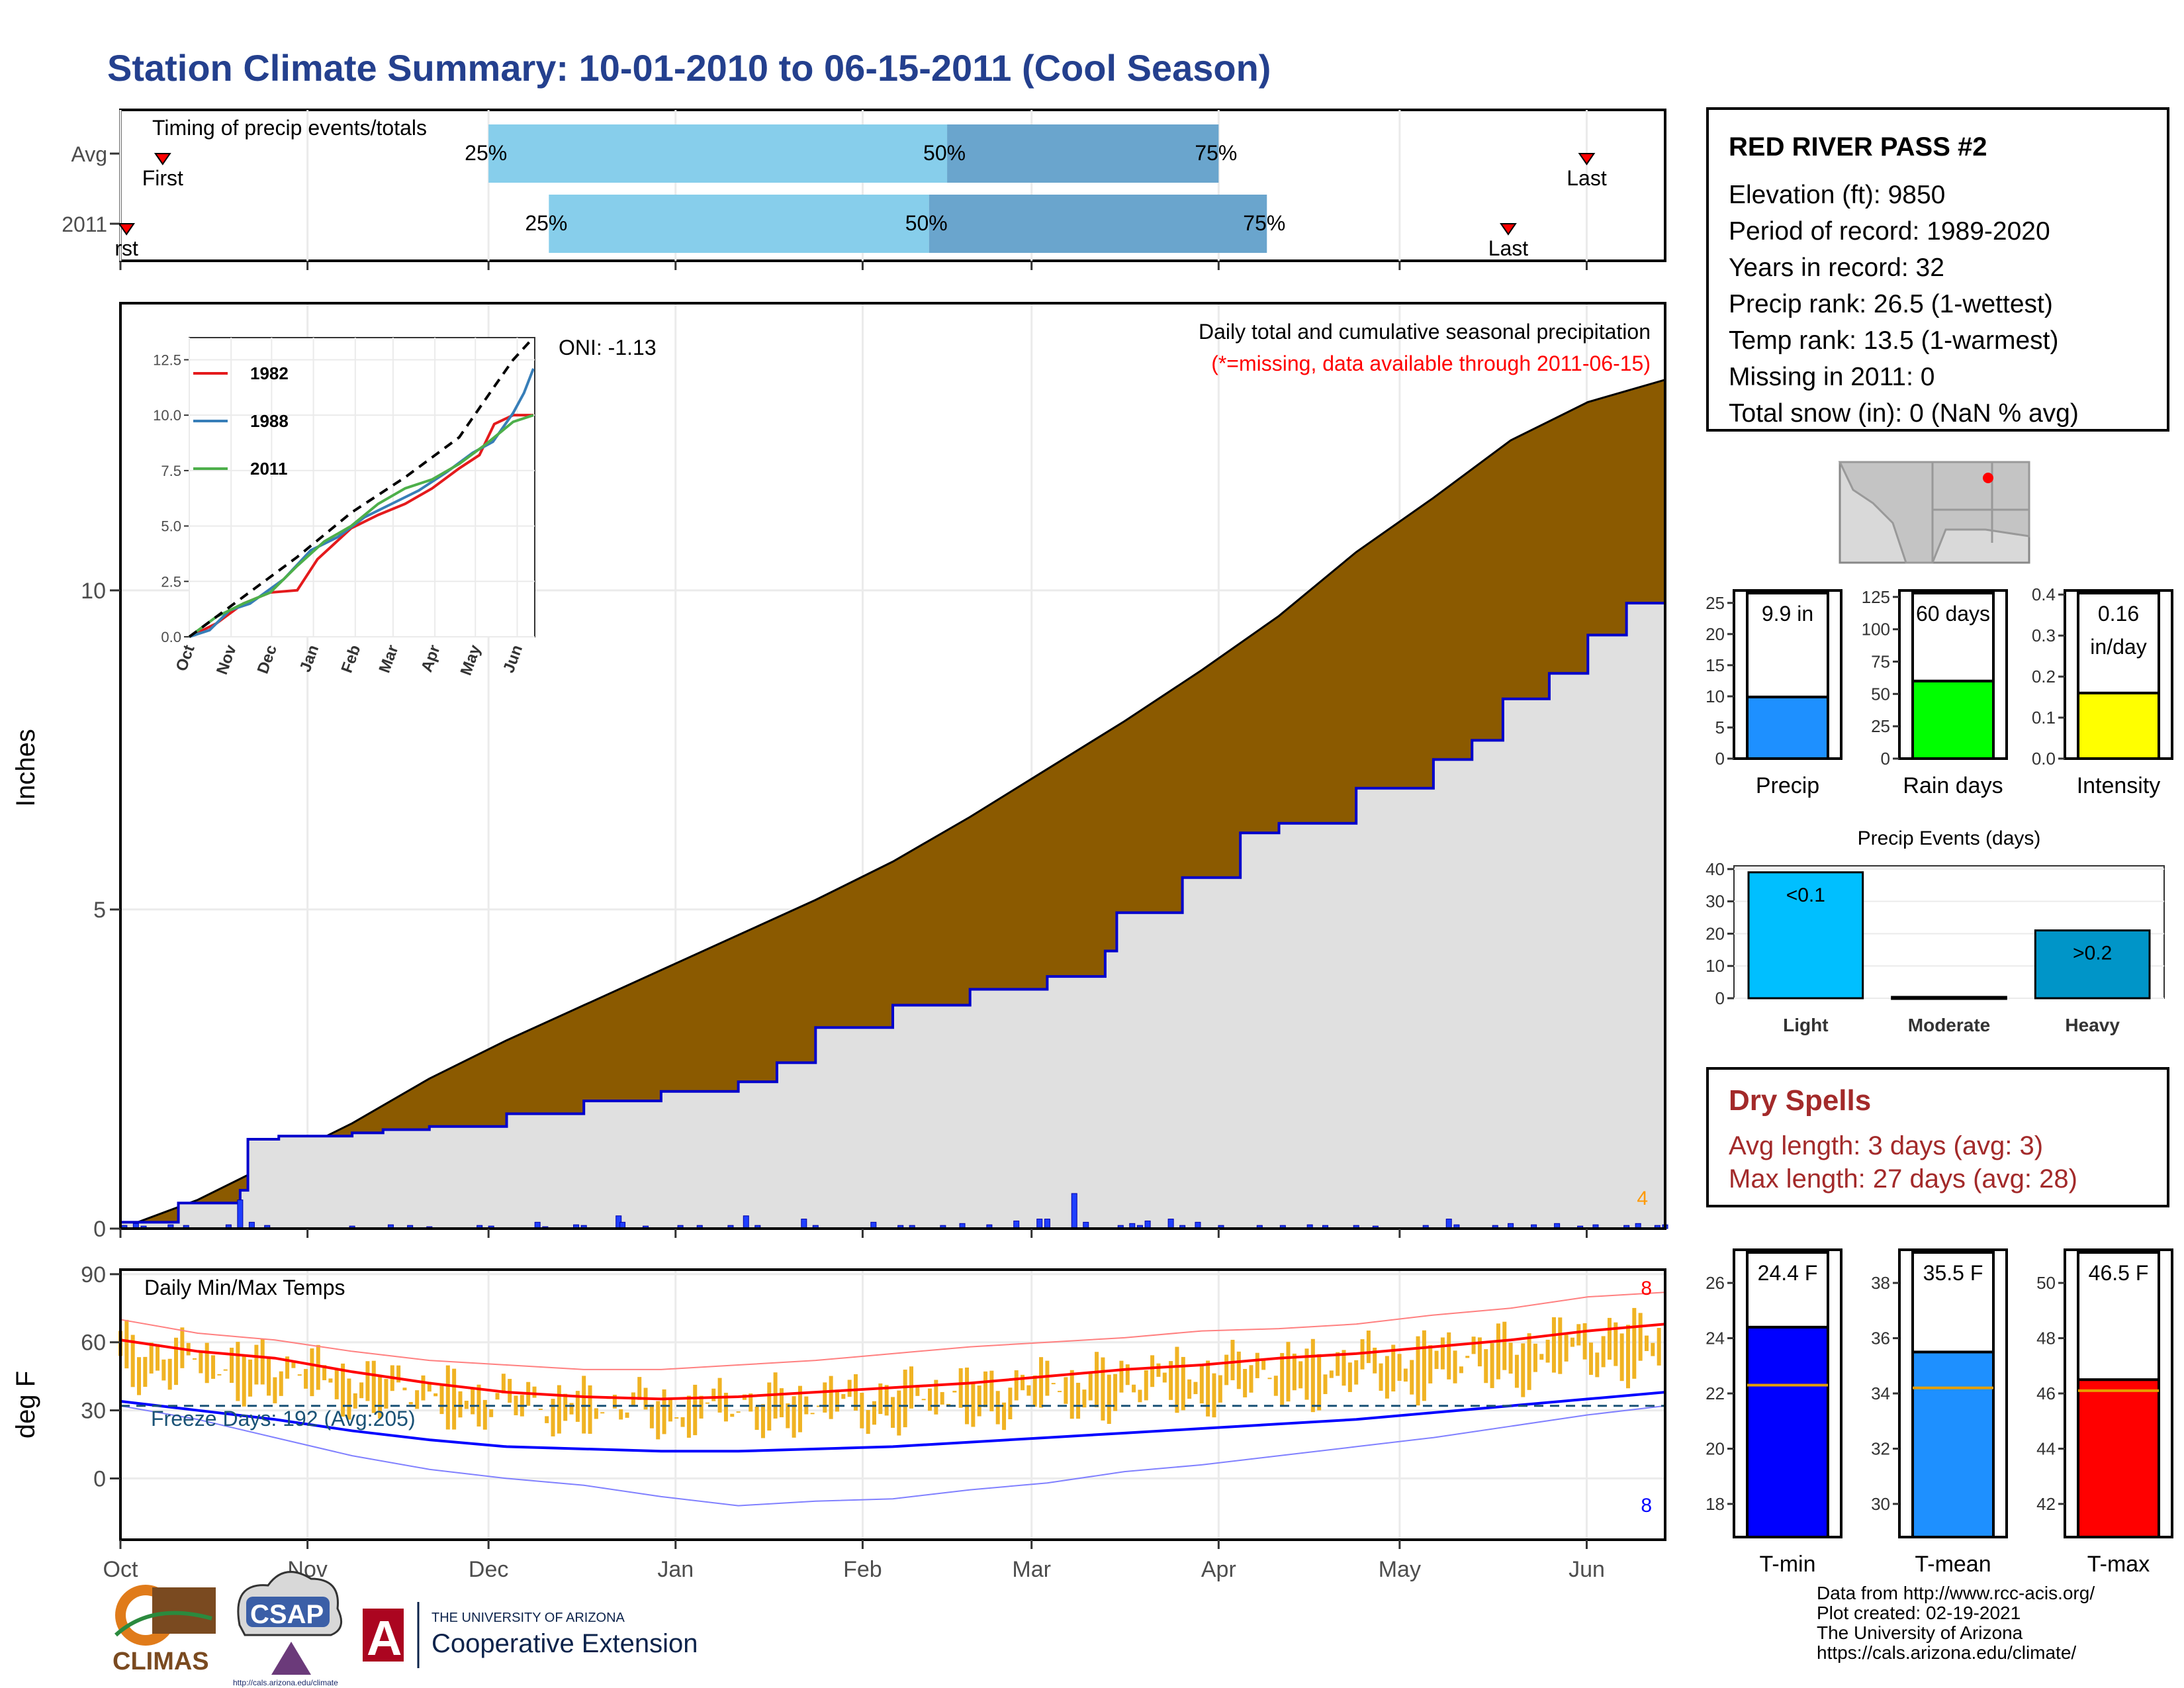 This screenshot has height=1688, width=2184. I want to click on avg-min-line, so click(893, 1422).